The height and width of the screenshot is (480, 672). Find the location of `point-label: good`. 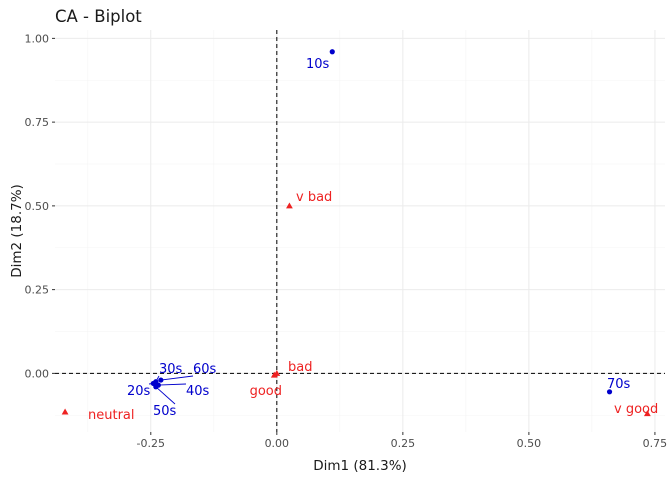

point-label: good is located at coordinates (266, 391).